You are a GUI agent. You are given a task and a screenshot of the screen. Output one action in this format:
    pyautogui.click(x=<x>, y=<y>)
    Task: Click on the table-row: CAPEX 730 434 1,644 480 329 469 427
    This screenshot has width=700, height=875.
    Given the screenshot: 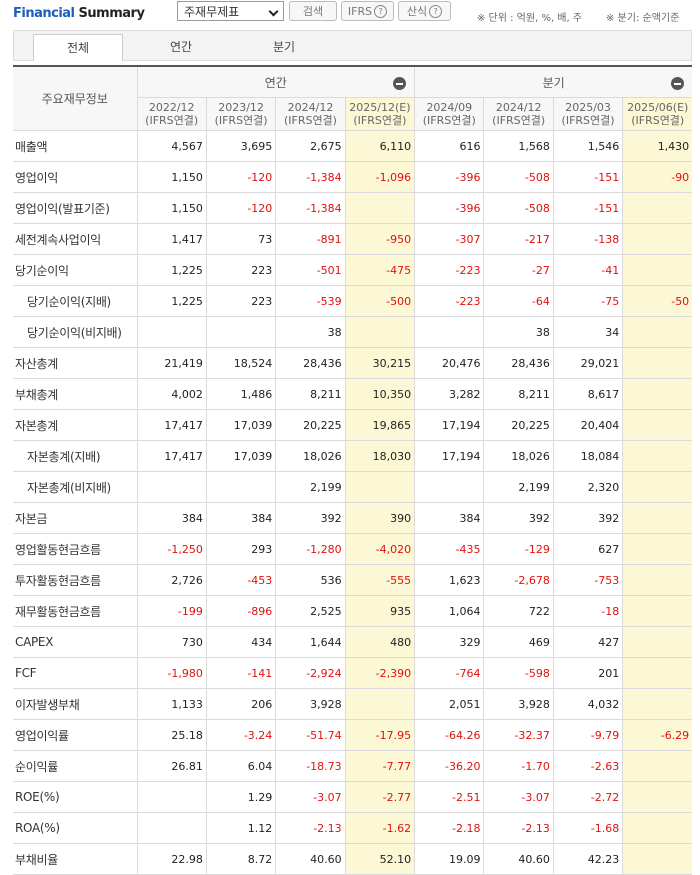 What is the action you would take?
    pyautogui.click(x=353, y=642)
    